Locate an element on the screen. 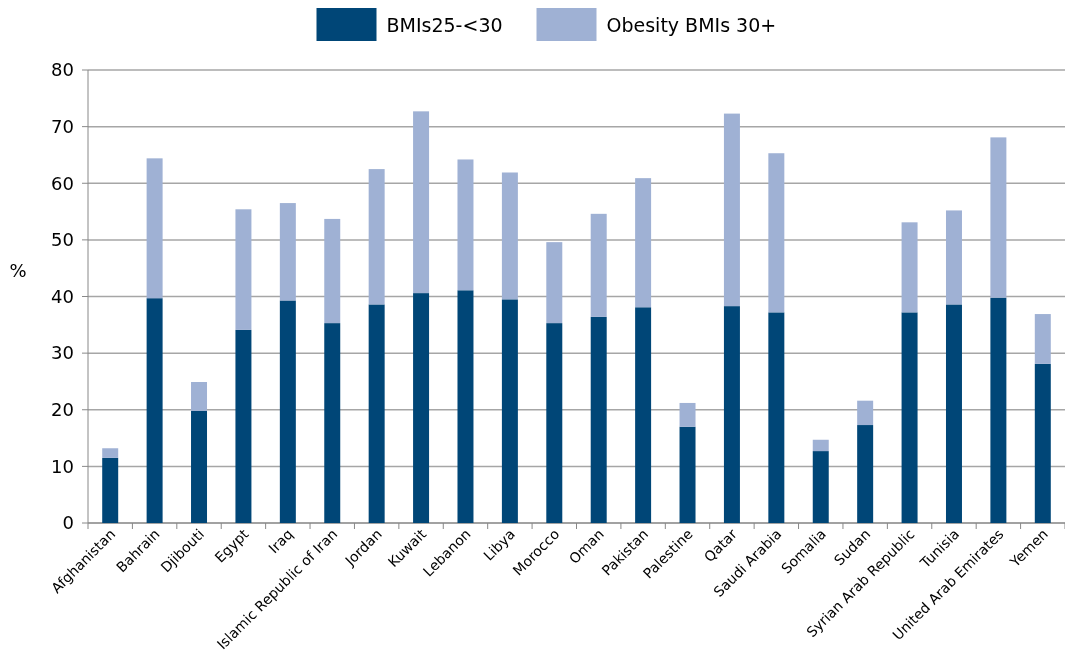  y-axis-title: % is located at coordinates (18, 270).